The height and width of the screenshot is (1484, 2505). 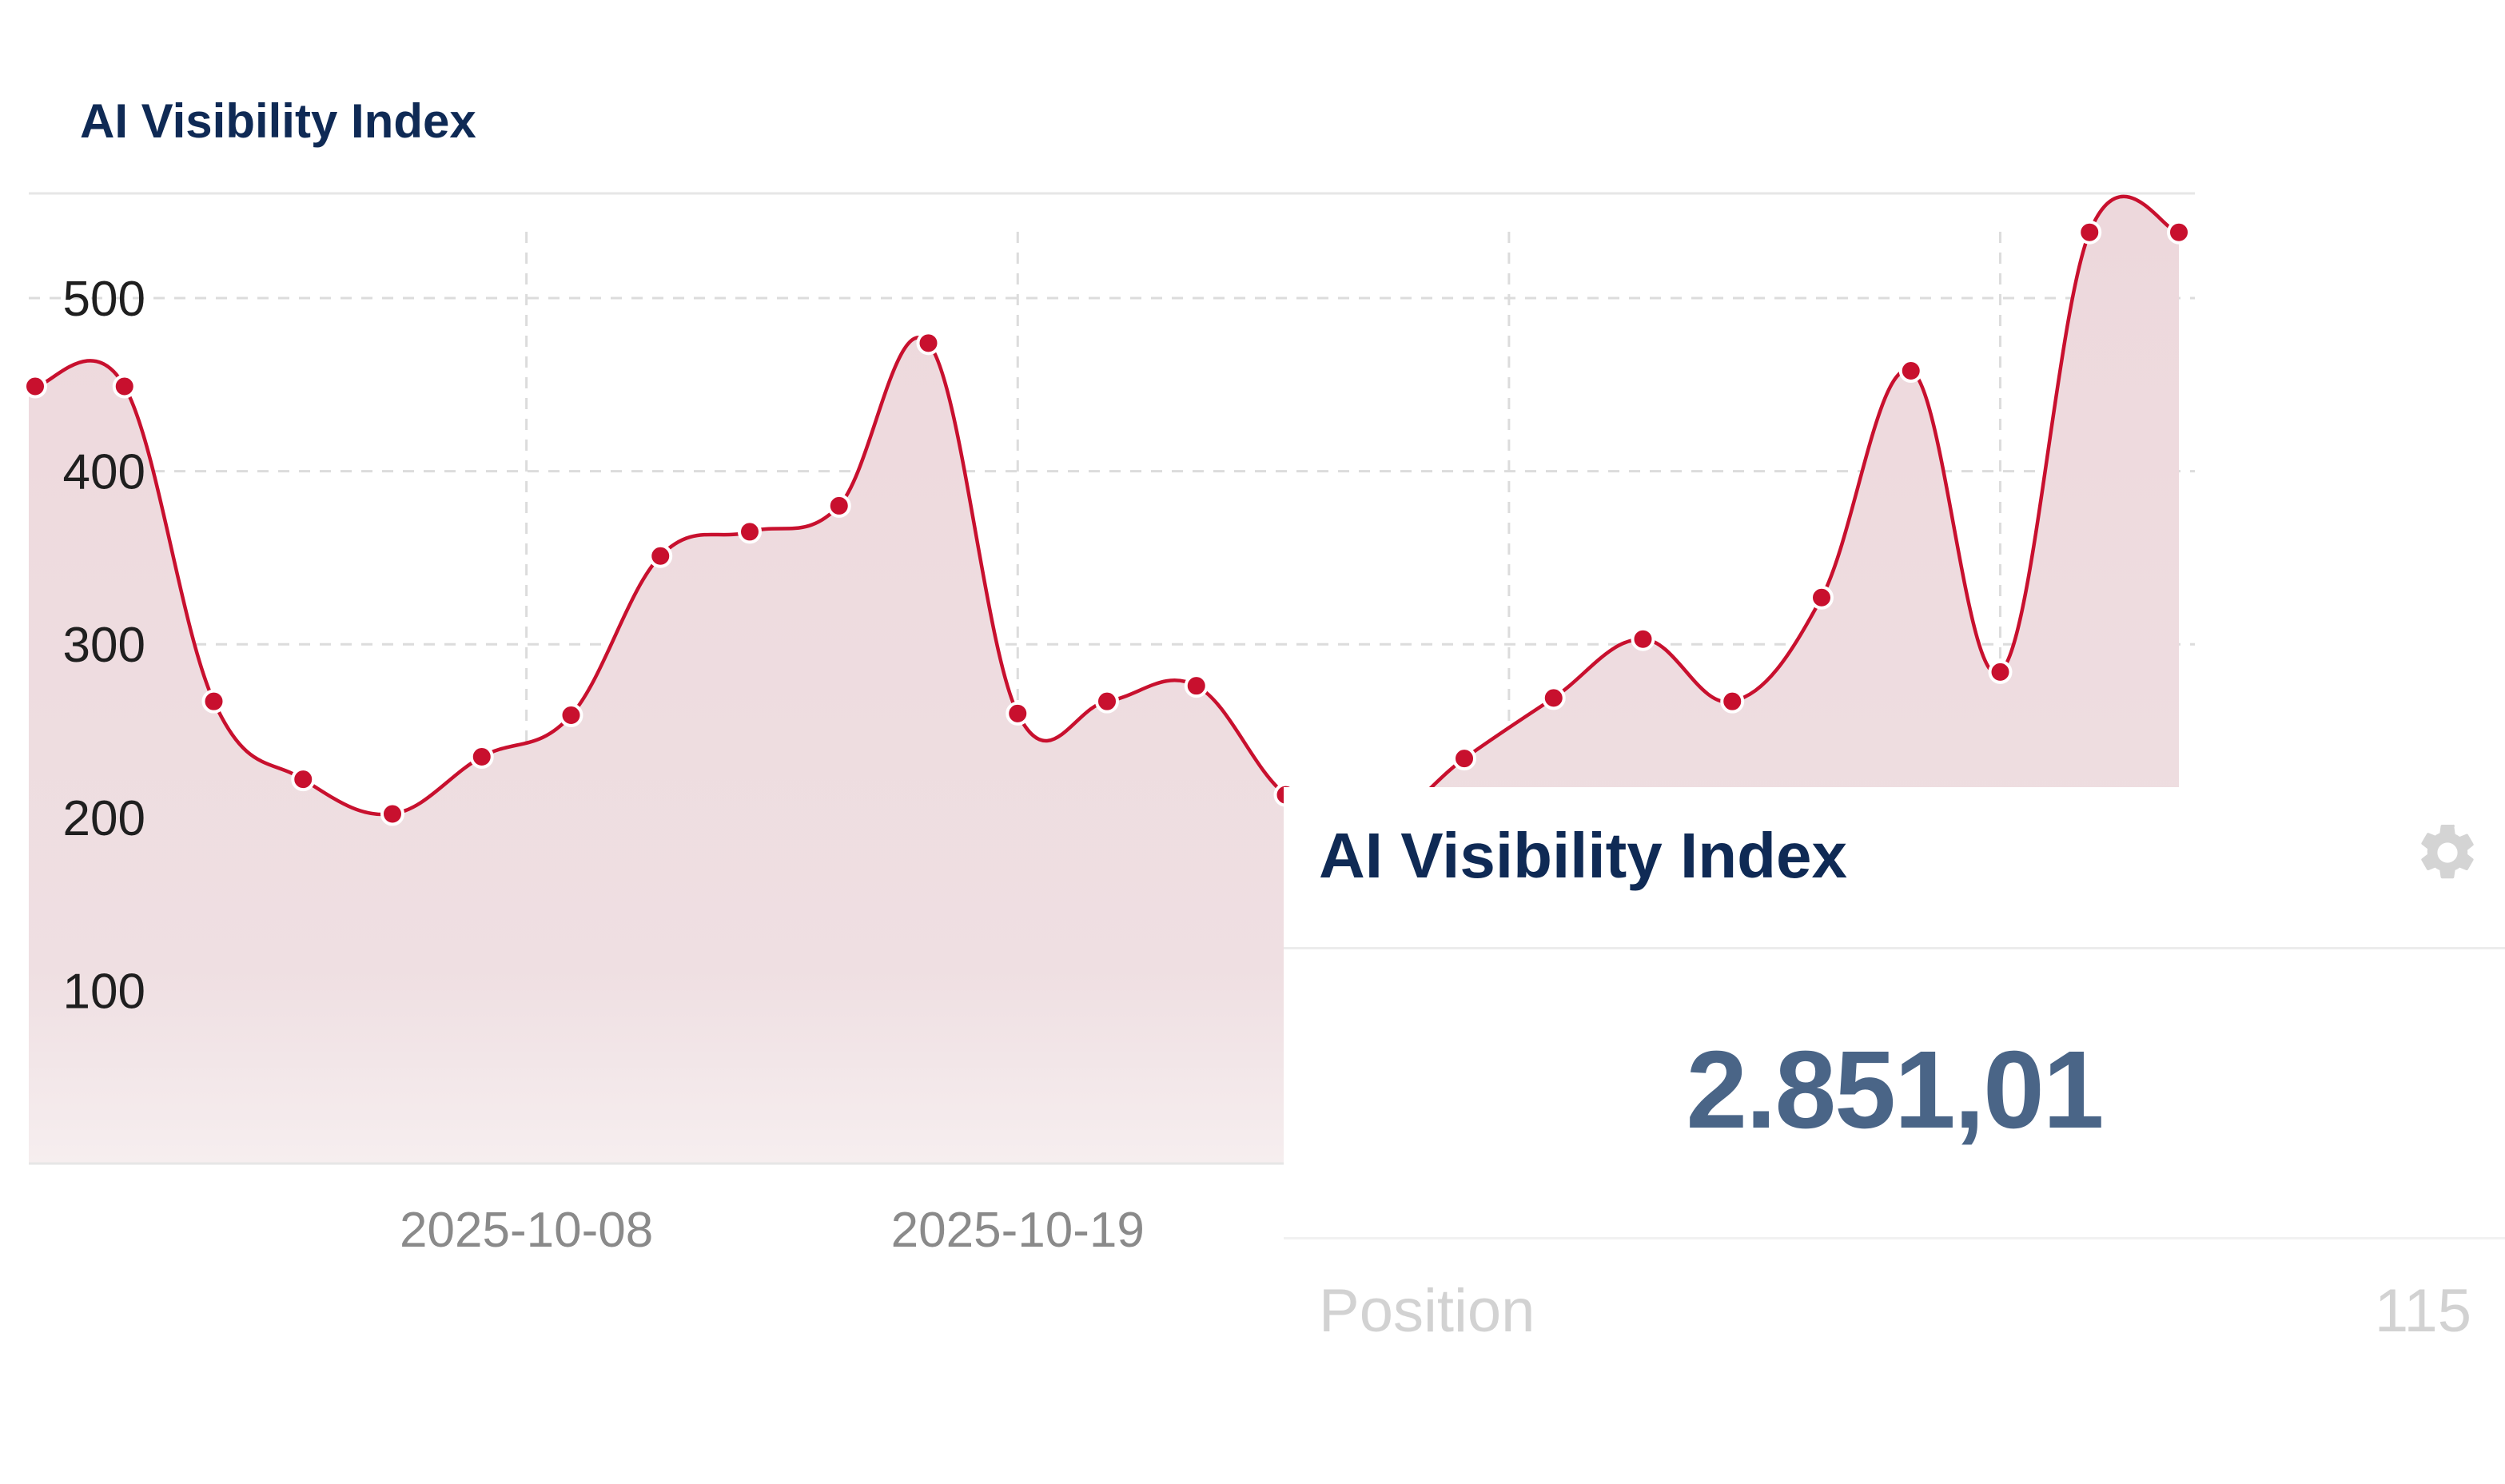 I want to click on x-tick-labels: 2025-10-08 2025-10-19, so click(x=772, y=1230).